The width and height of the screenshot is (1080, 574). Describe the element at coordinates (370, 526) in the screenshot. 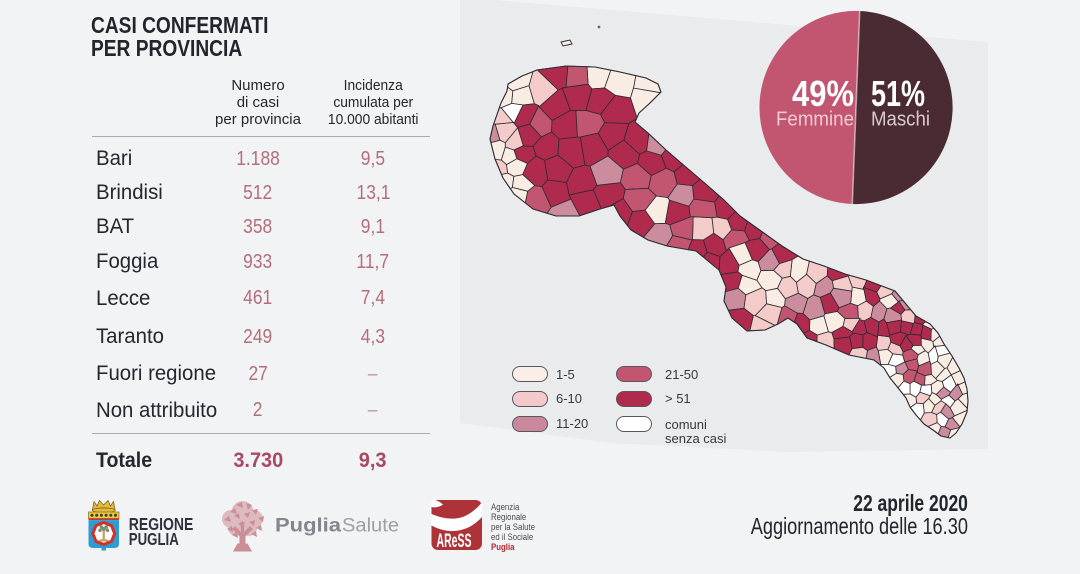

I see `svg-text: Salute` at that location.